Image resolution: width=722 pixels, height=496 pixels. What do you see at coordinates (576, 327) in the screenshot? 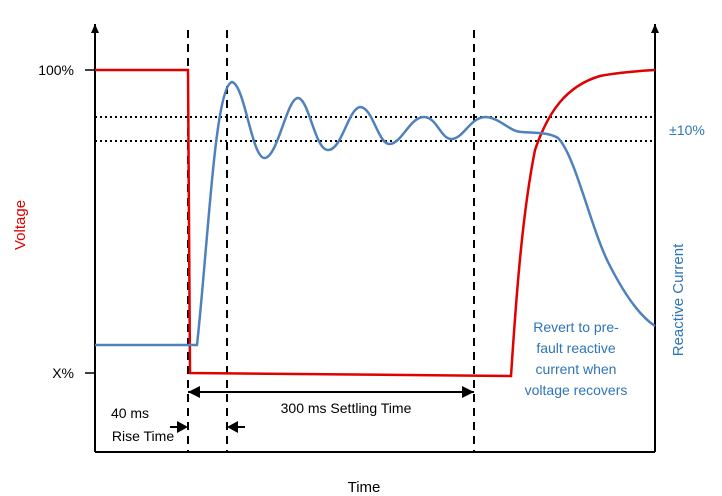
I see `revert-note-line1: Revert to pre-` at bounding box center [576, 327].